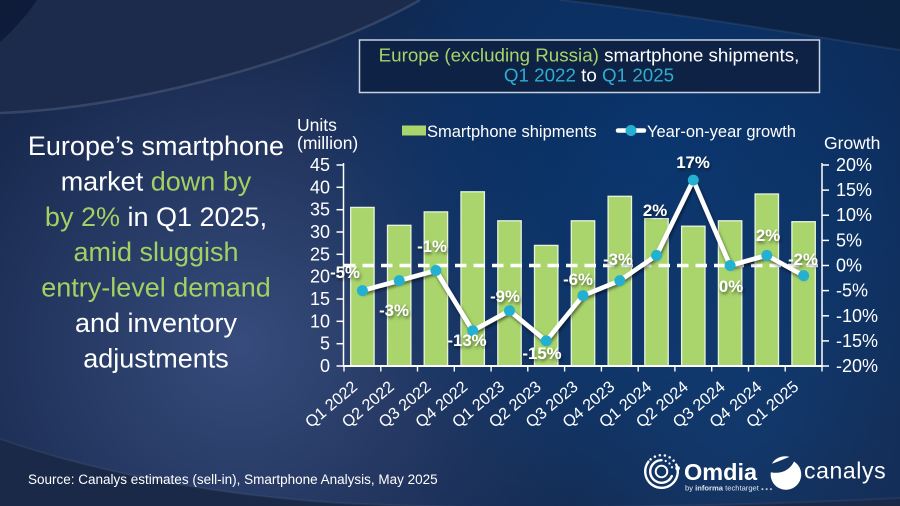  I want to click on svg-text: Growth, so click(852, 143).